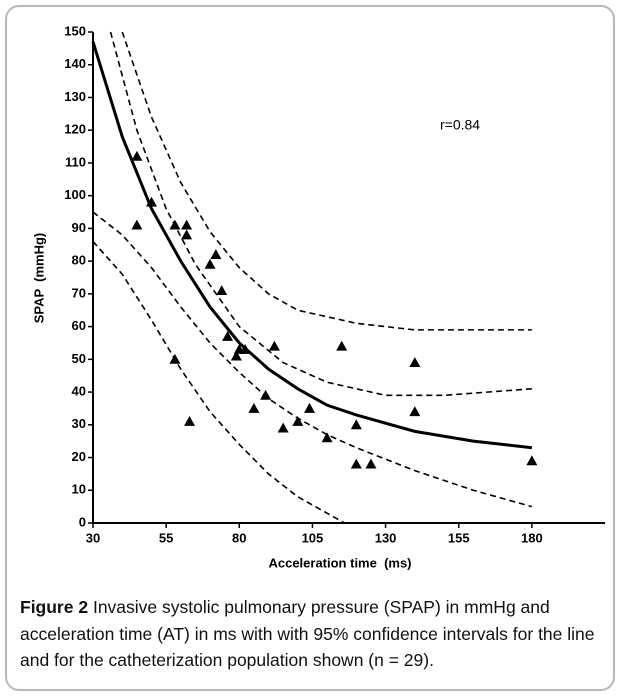 The height and width of the screenshot is (699, 624). Describe the element at coordinates (339, 562) in the screenshot. I see `x-axis-label: Acceleration time (ms)` at that location.